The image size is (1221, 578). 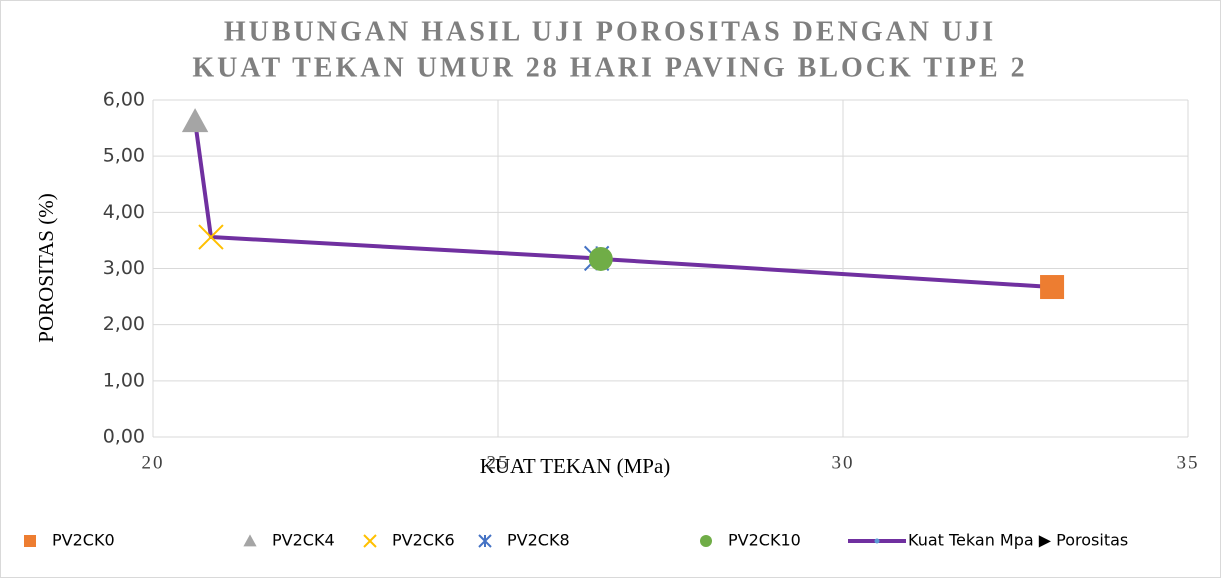 What do you see at coordinates (303, 540) in the screenshot?
I see `legend-label: PV2CK4` at bounding box center [303, 540].